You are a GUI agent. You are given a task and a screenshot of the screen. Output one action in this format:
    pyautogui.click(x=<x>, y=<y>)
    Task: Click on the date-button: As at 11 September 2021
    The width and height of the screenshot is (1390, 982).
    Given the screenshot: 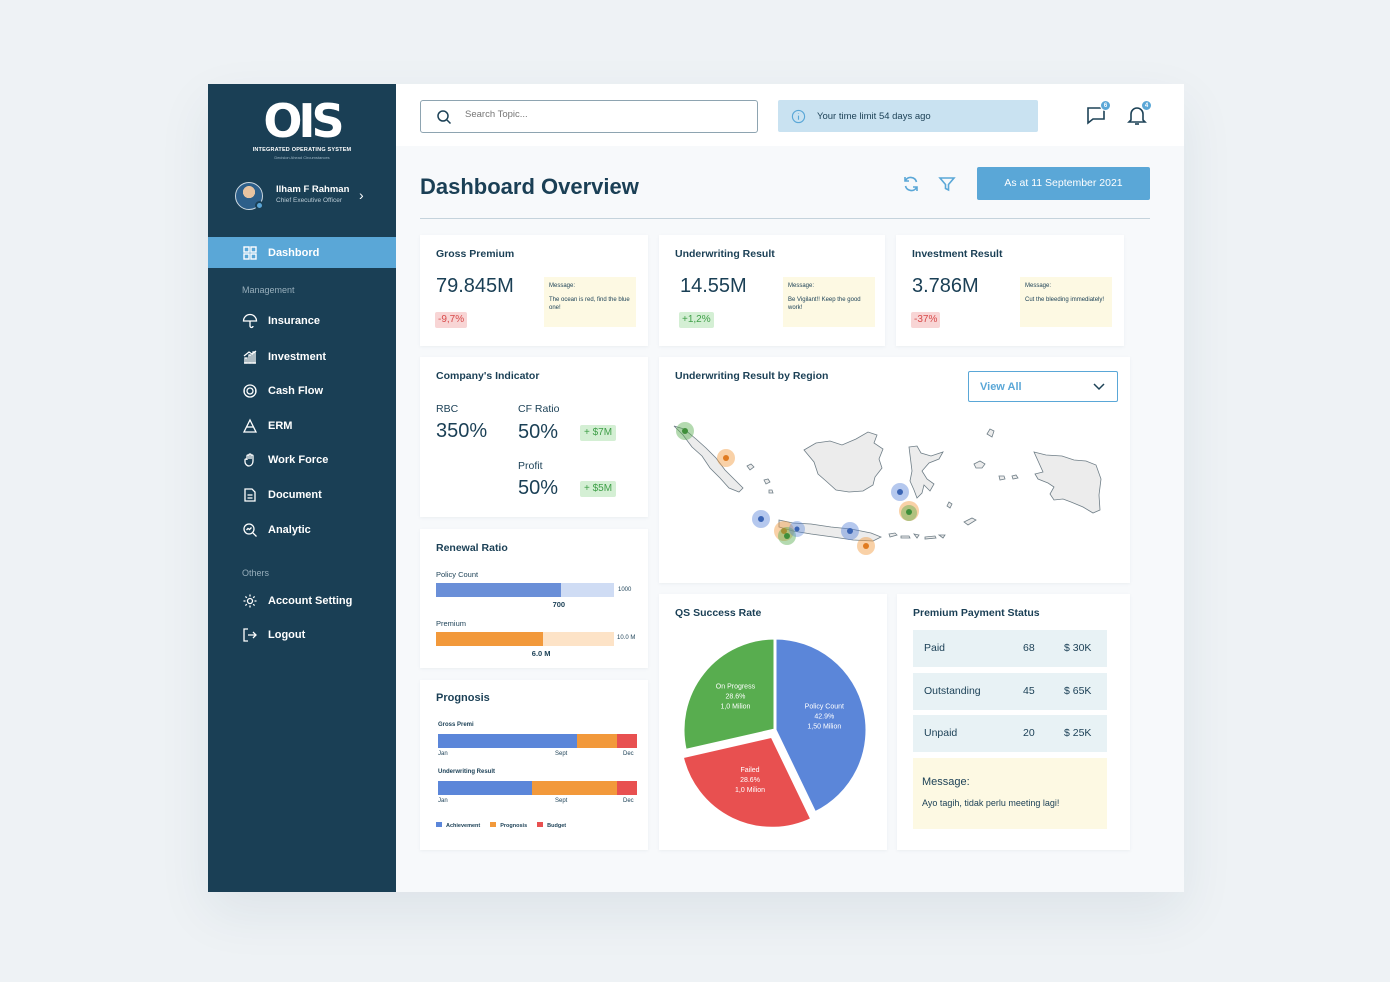 What is the action you would take?
    pyautogui.click(x=1063, y=183)
    